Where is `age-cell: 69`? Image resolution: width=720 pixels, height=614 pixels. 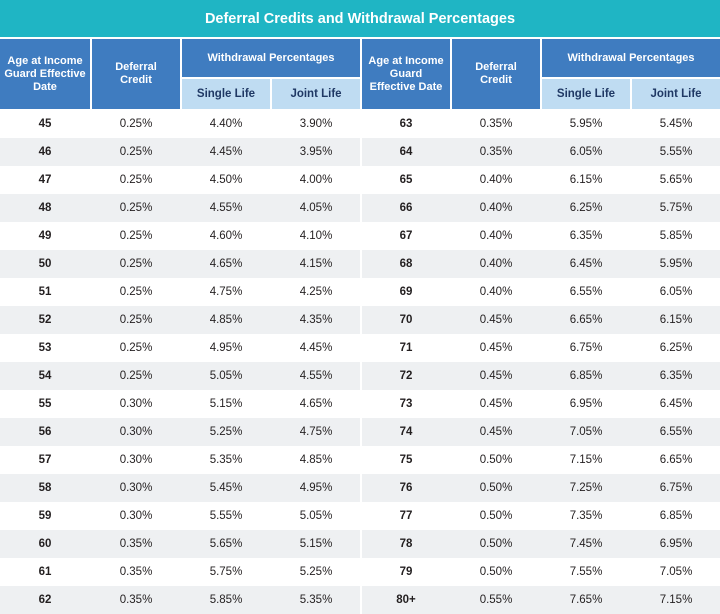
age-cell: 69 is located at coordinates (406, 292).